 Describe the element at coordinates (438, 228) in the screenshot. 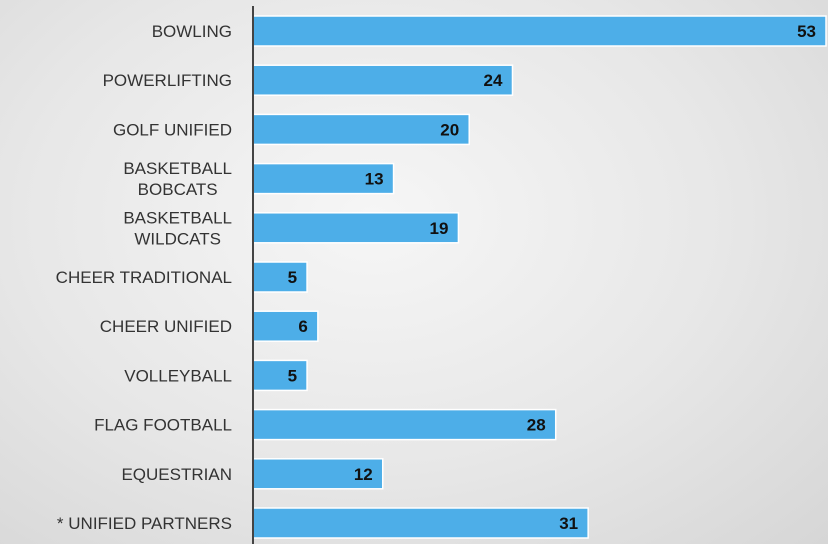

I see `value-label-basketball-wildcats: 19` at that location.